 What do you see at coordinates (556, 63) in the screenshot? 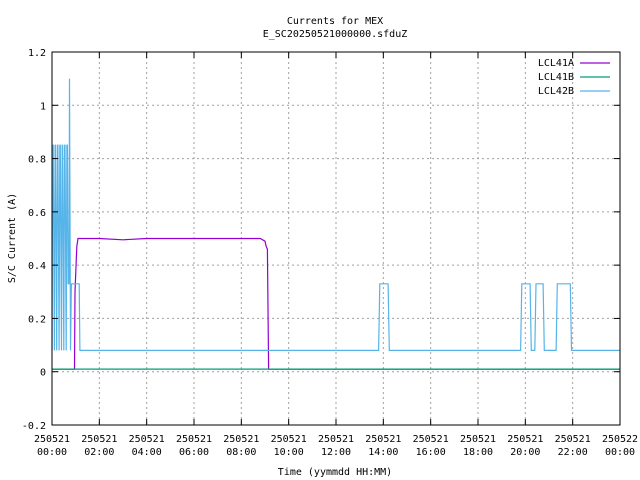
I see `legend-label: LCL41A` at bounding box center [556, 63].